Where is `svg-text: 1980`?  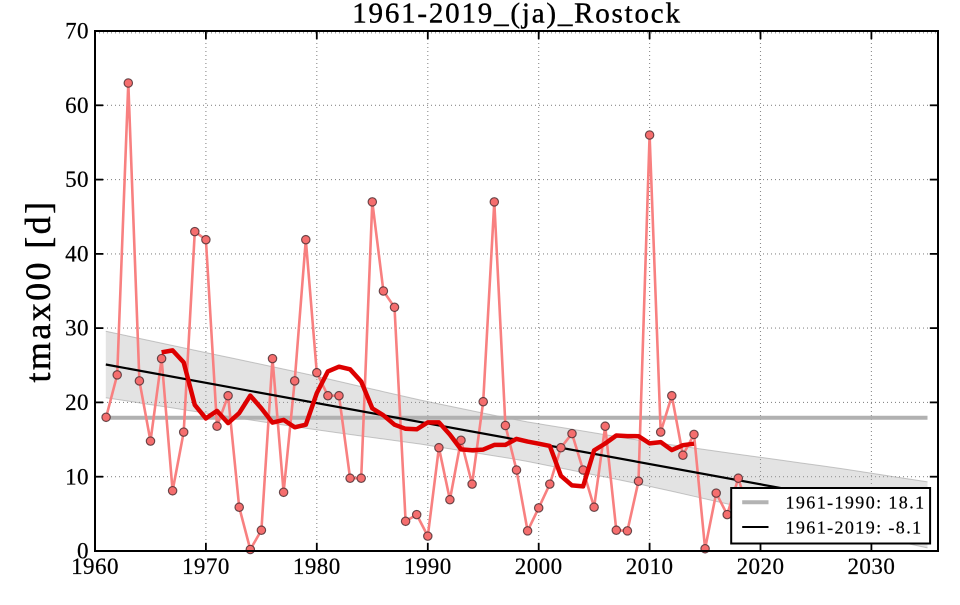
svg-text: 1980 is located at coordinates (317, 566).